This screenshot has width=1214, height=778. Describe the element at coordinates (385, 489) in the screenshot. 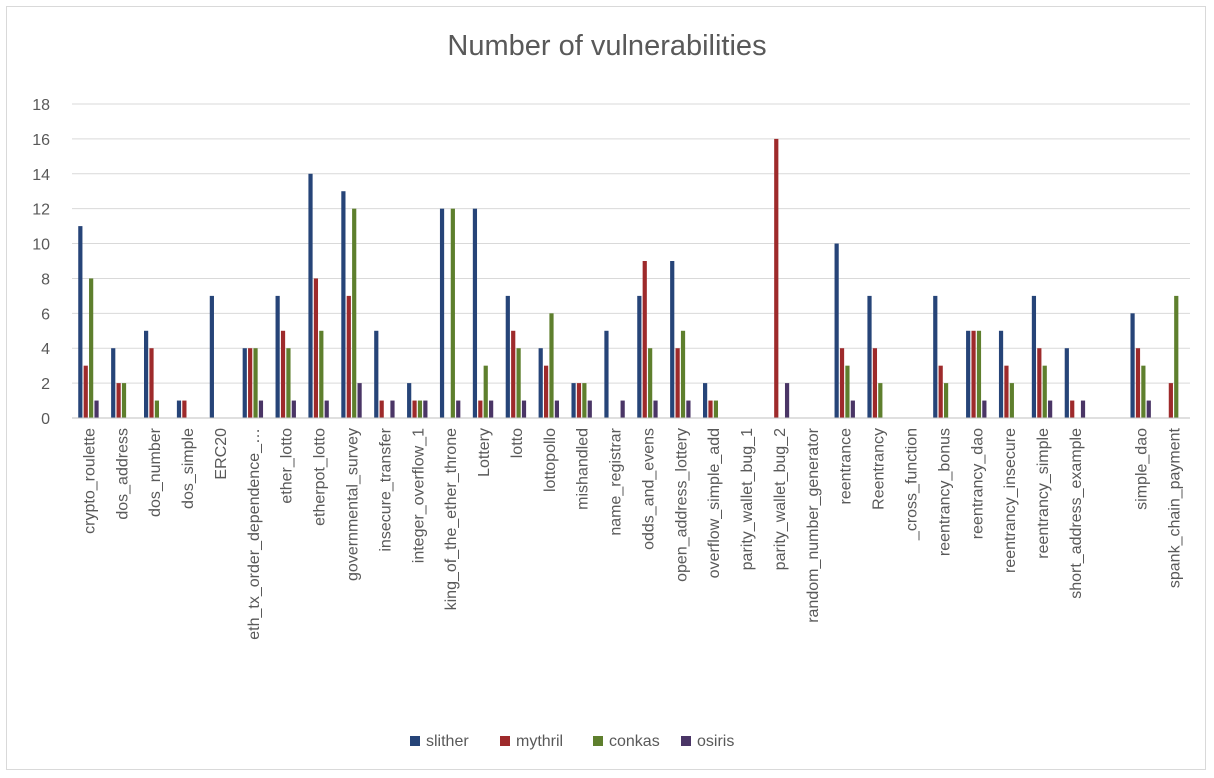

I see `x-tick-label: insecure_transfer` at that location.